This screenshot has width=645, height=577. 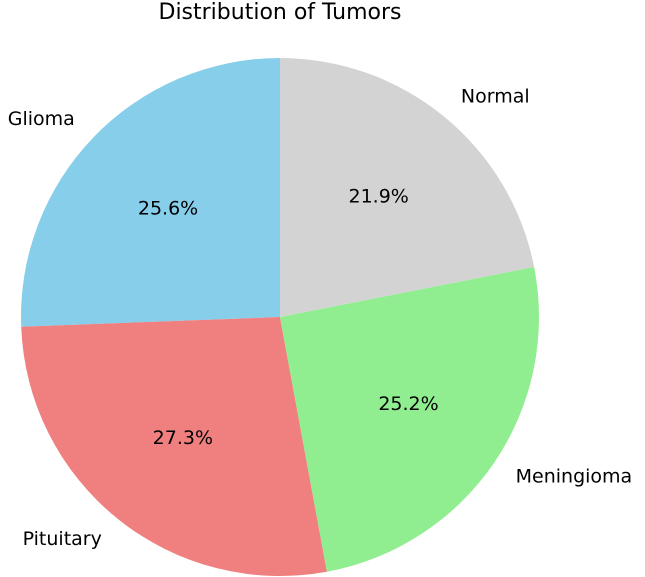 I want to click on chart-title: Distribution of Tumors, so click(x=280, y=12).